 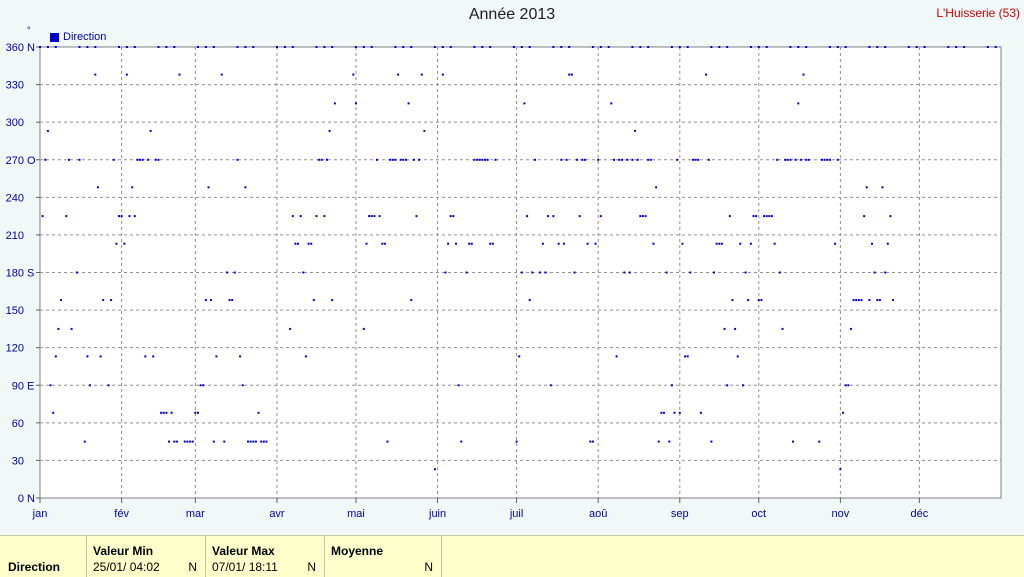 What do you see at coordinates (126, 567) in the screenshot?
I see `min-date: 25/01/ 04:02` at bounding box center [126, 567].